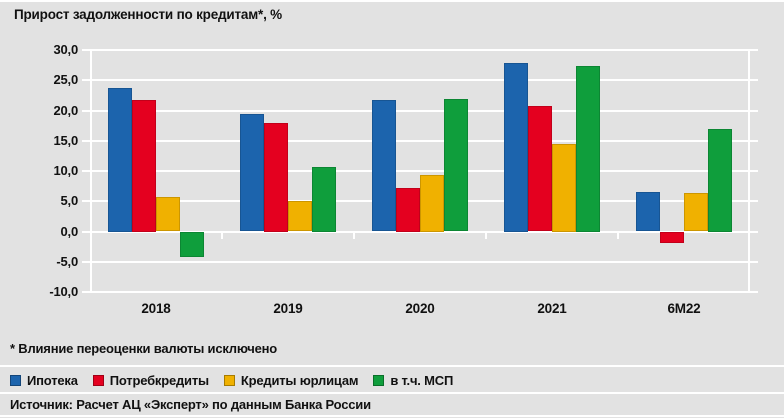 The width and height of the screenshot is (784, 418). I want to click on y-axis-label: -10,0, so click(63, 291).